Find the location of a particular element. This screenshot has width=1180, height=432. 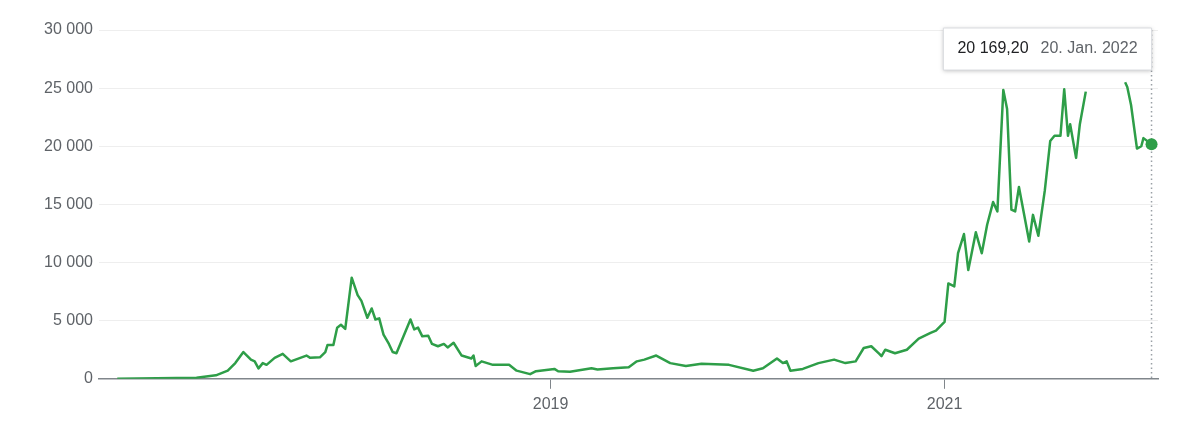

y-tick-label: 30 000 is located at coordinates (69, 29).